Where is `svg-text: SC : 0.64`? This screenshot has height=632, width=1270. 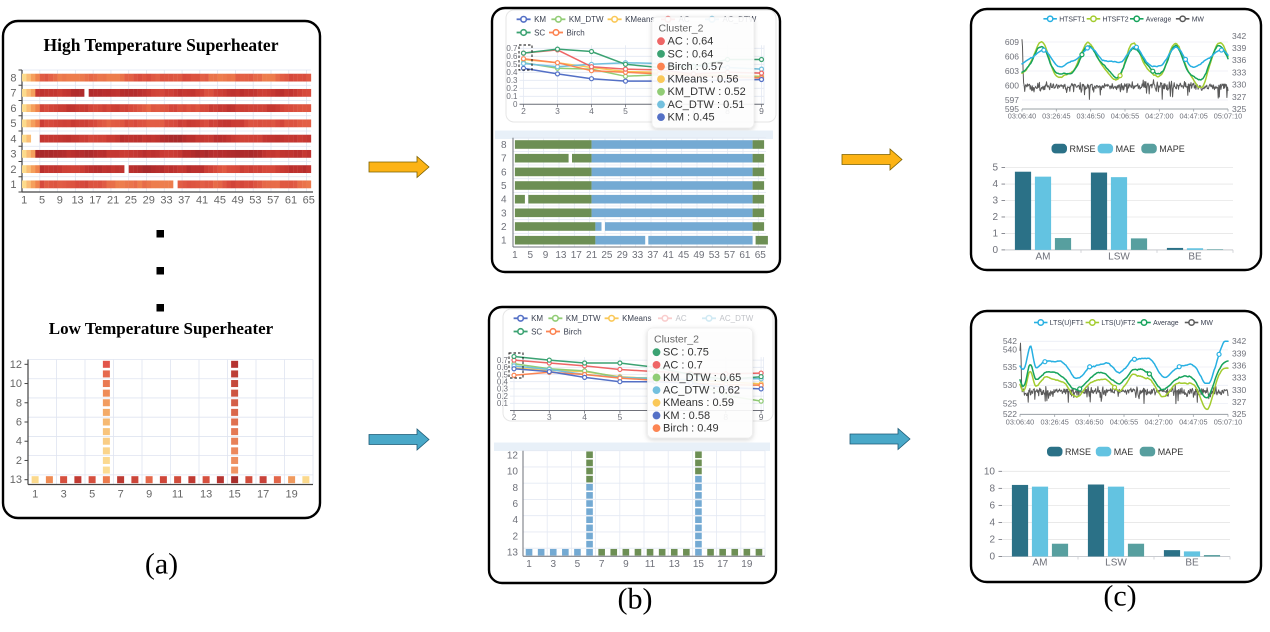 svg-text: SC : 0.64 is located at coordinates (691, 54).